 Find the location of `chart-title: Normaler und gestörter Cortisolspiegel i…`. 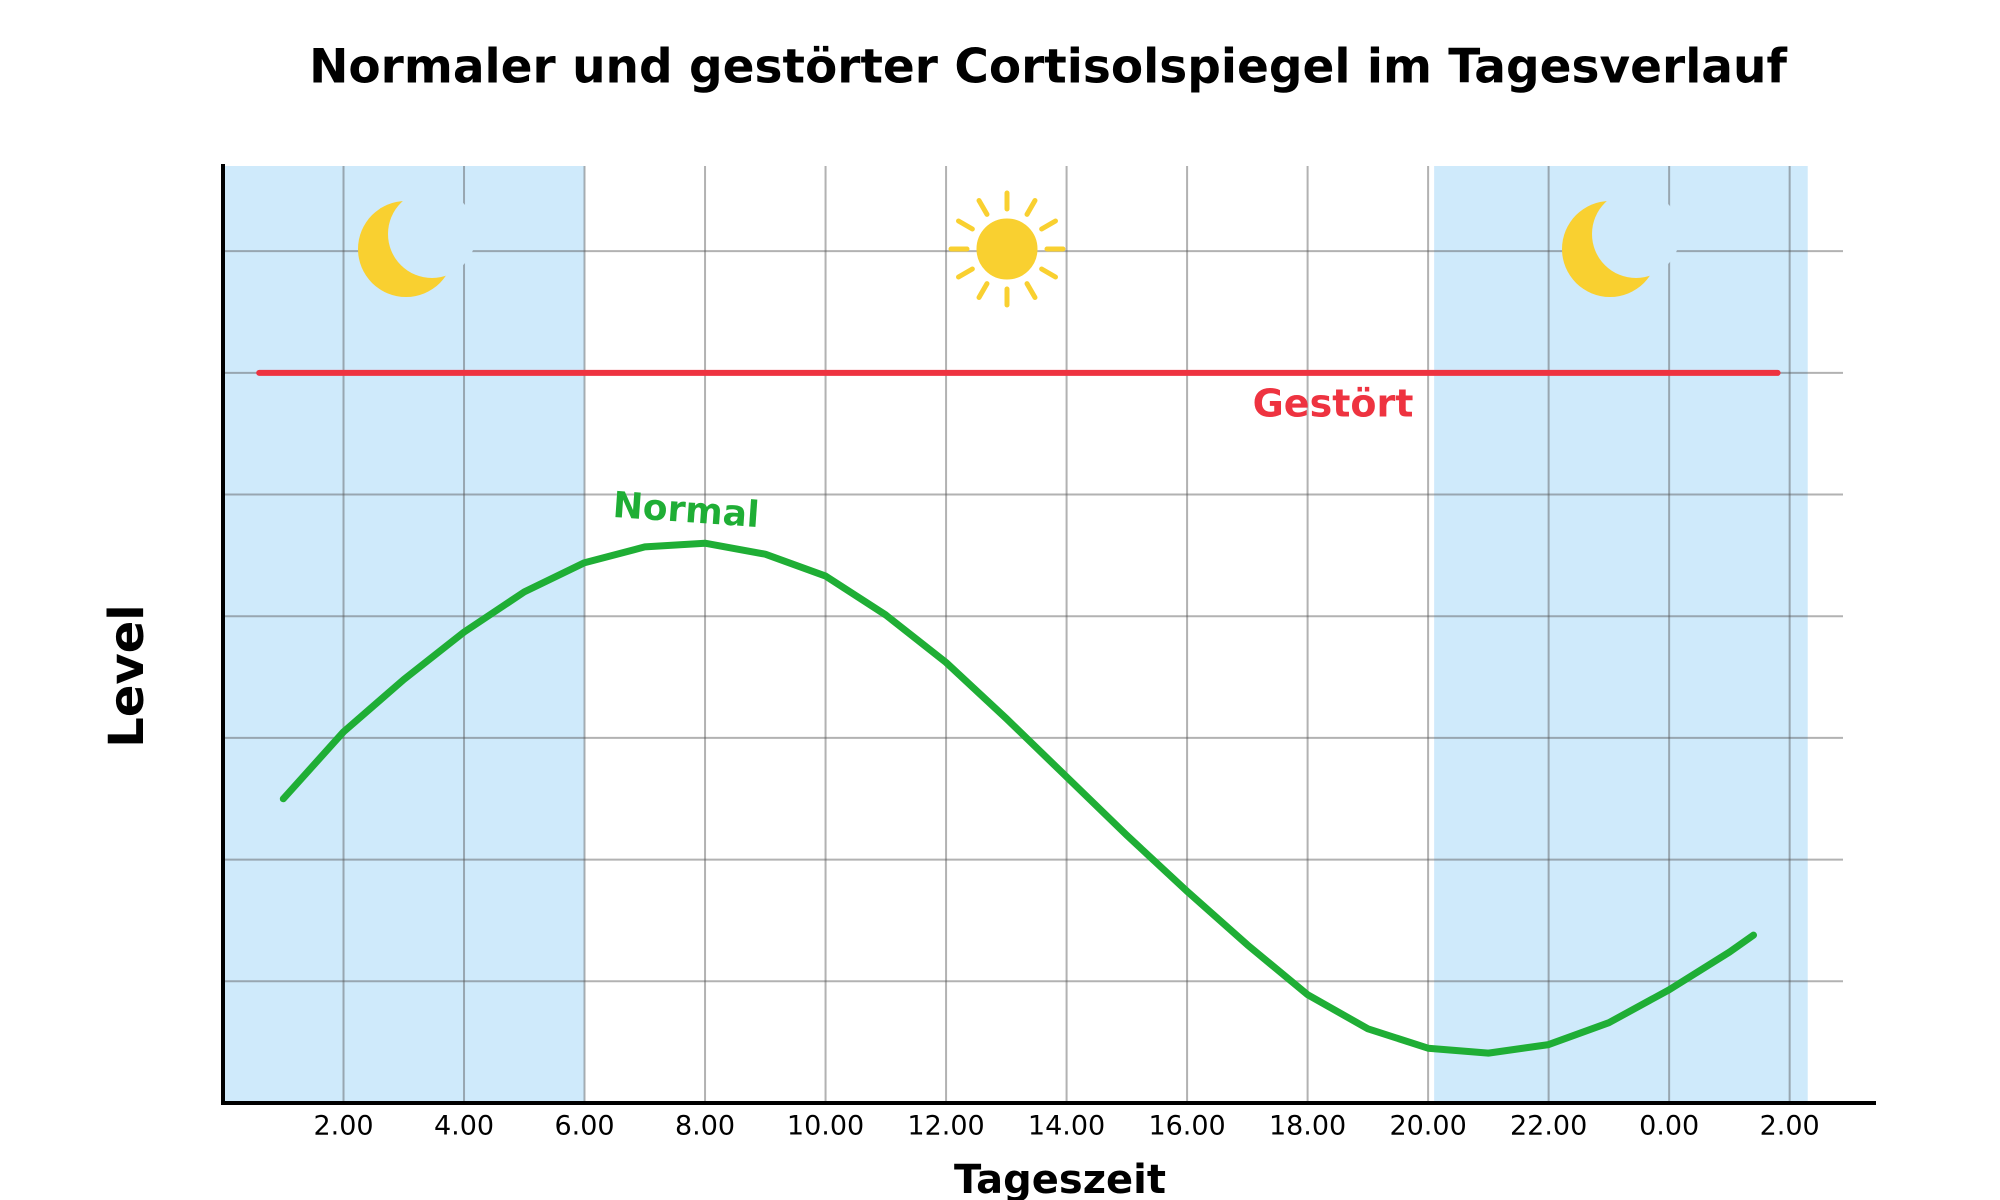

chart-title: Normaler und gestörter Cortisolspiegel i… is located at coordinates (1048, 67).